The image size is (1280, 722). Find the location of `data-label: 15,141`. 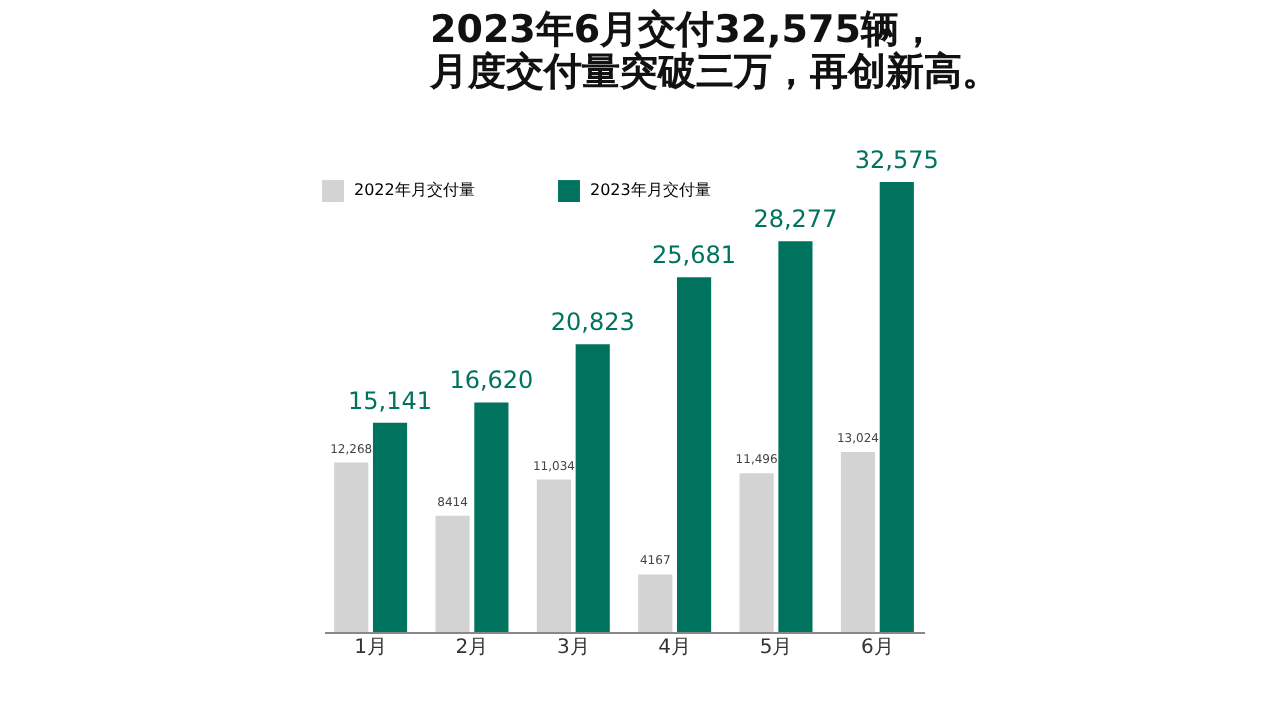

data-label: 15,141 is located at coordinates (390, 400).